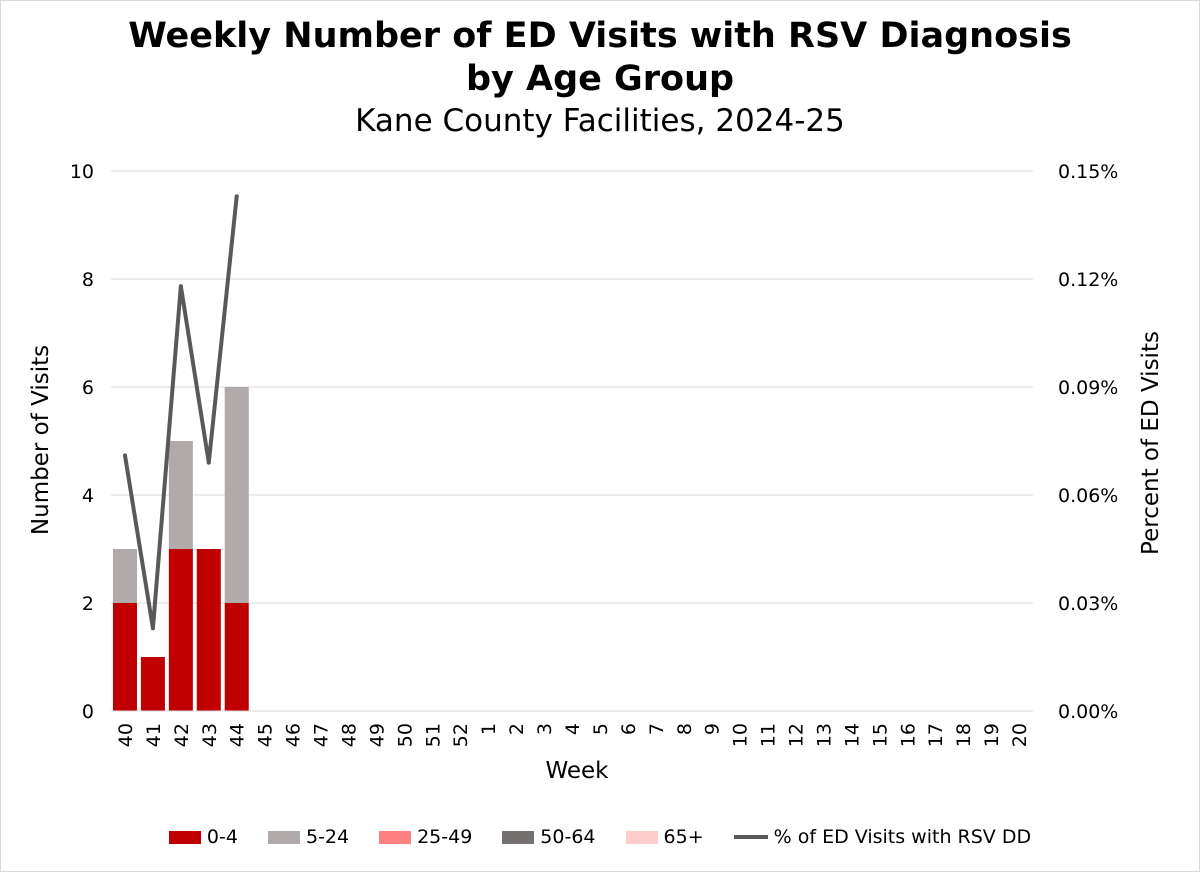 The image size is (1200, 872). What do you see at coordinates (88, 712) in the screenshot?
I see `y-tick-label: 0` at bounding box center [88, 712].